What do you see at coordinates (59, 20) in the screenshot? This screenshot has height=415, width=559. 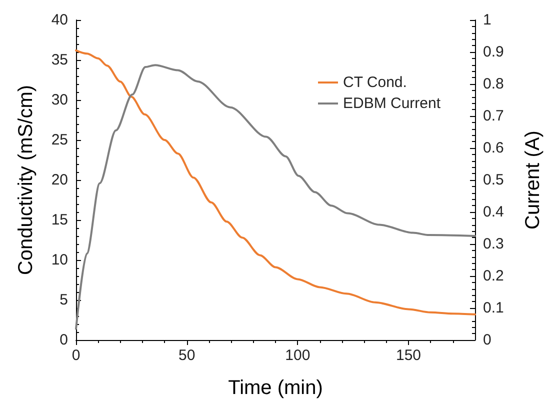 I see `y-tick-label: 40` at bounding box center [59, 20].